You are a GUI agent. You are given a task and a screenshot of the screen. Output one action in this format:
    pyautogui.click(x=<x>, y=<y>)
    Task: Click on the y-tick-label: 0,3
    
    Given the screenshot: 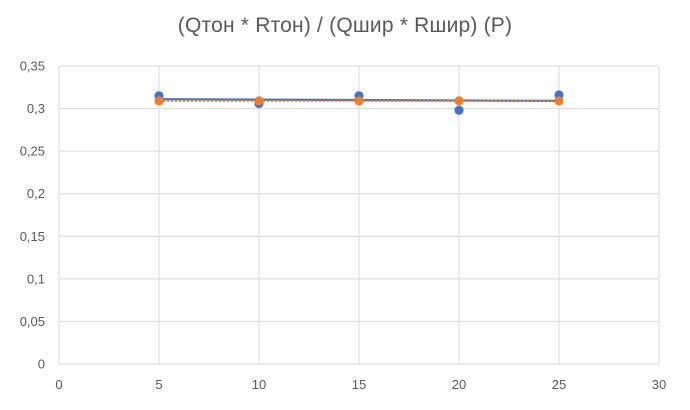 What is the action you would take?
    pyautogui.click(x=36, y=108)
    